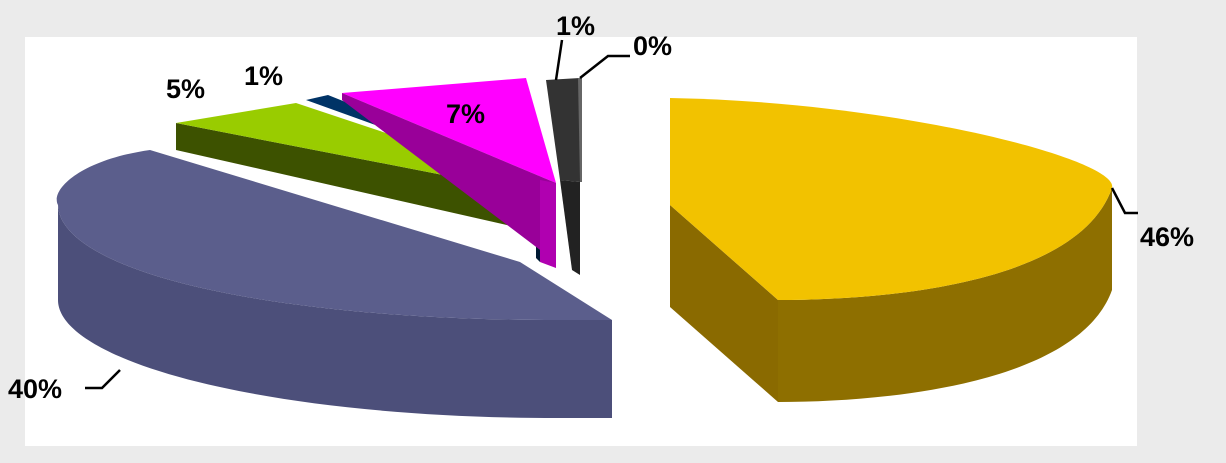 The width and height of the screenshot is (1226, 463). I want to click on slice-4-side, so click(449, 177).